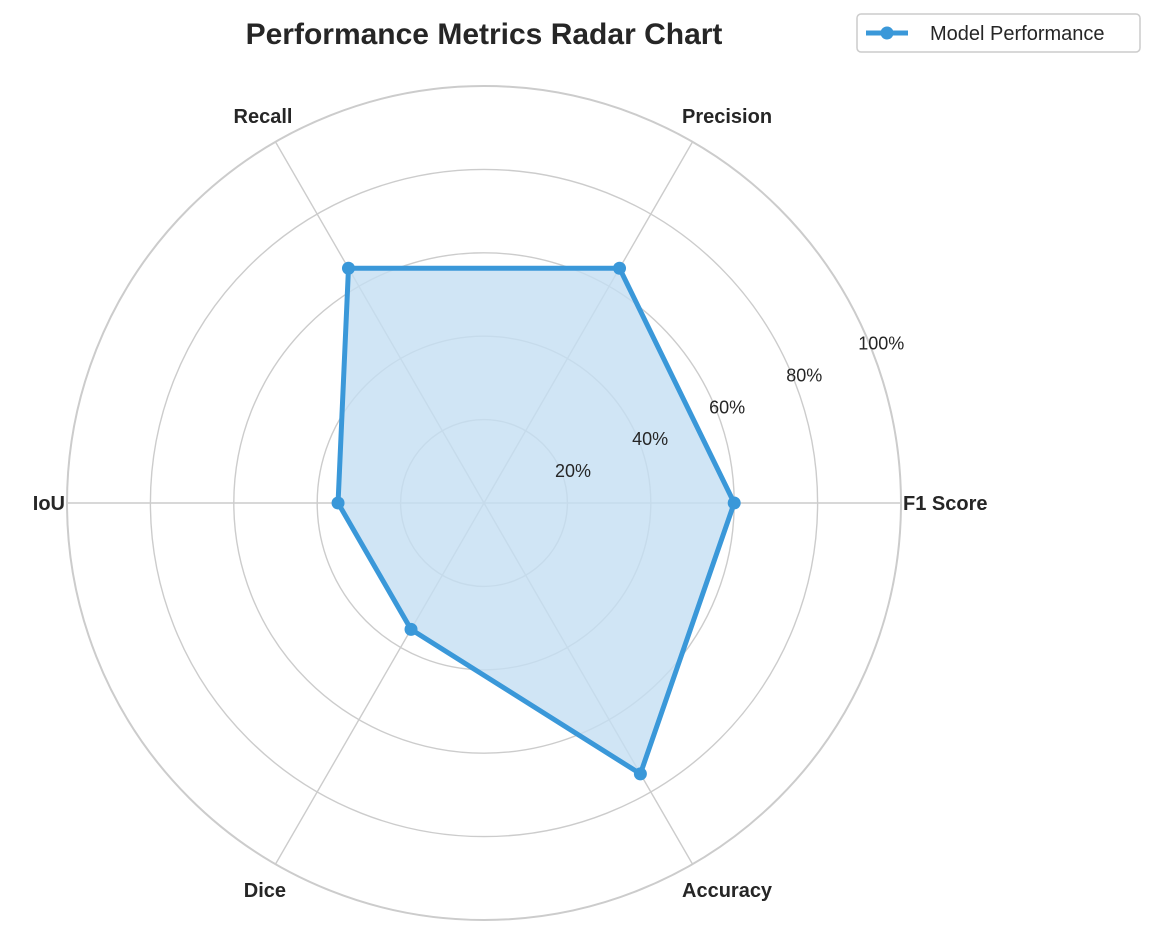 This screenshot has height=935, width=1154. Describe the element at coordinates (573, 471) in the screenshot. I see `radial-tick-label: 20%` at that location.